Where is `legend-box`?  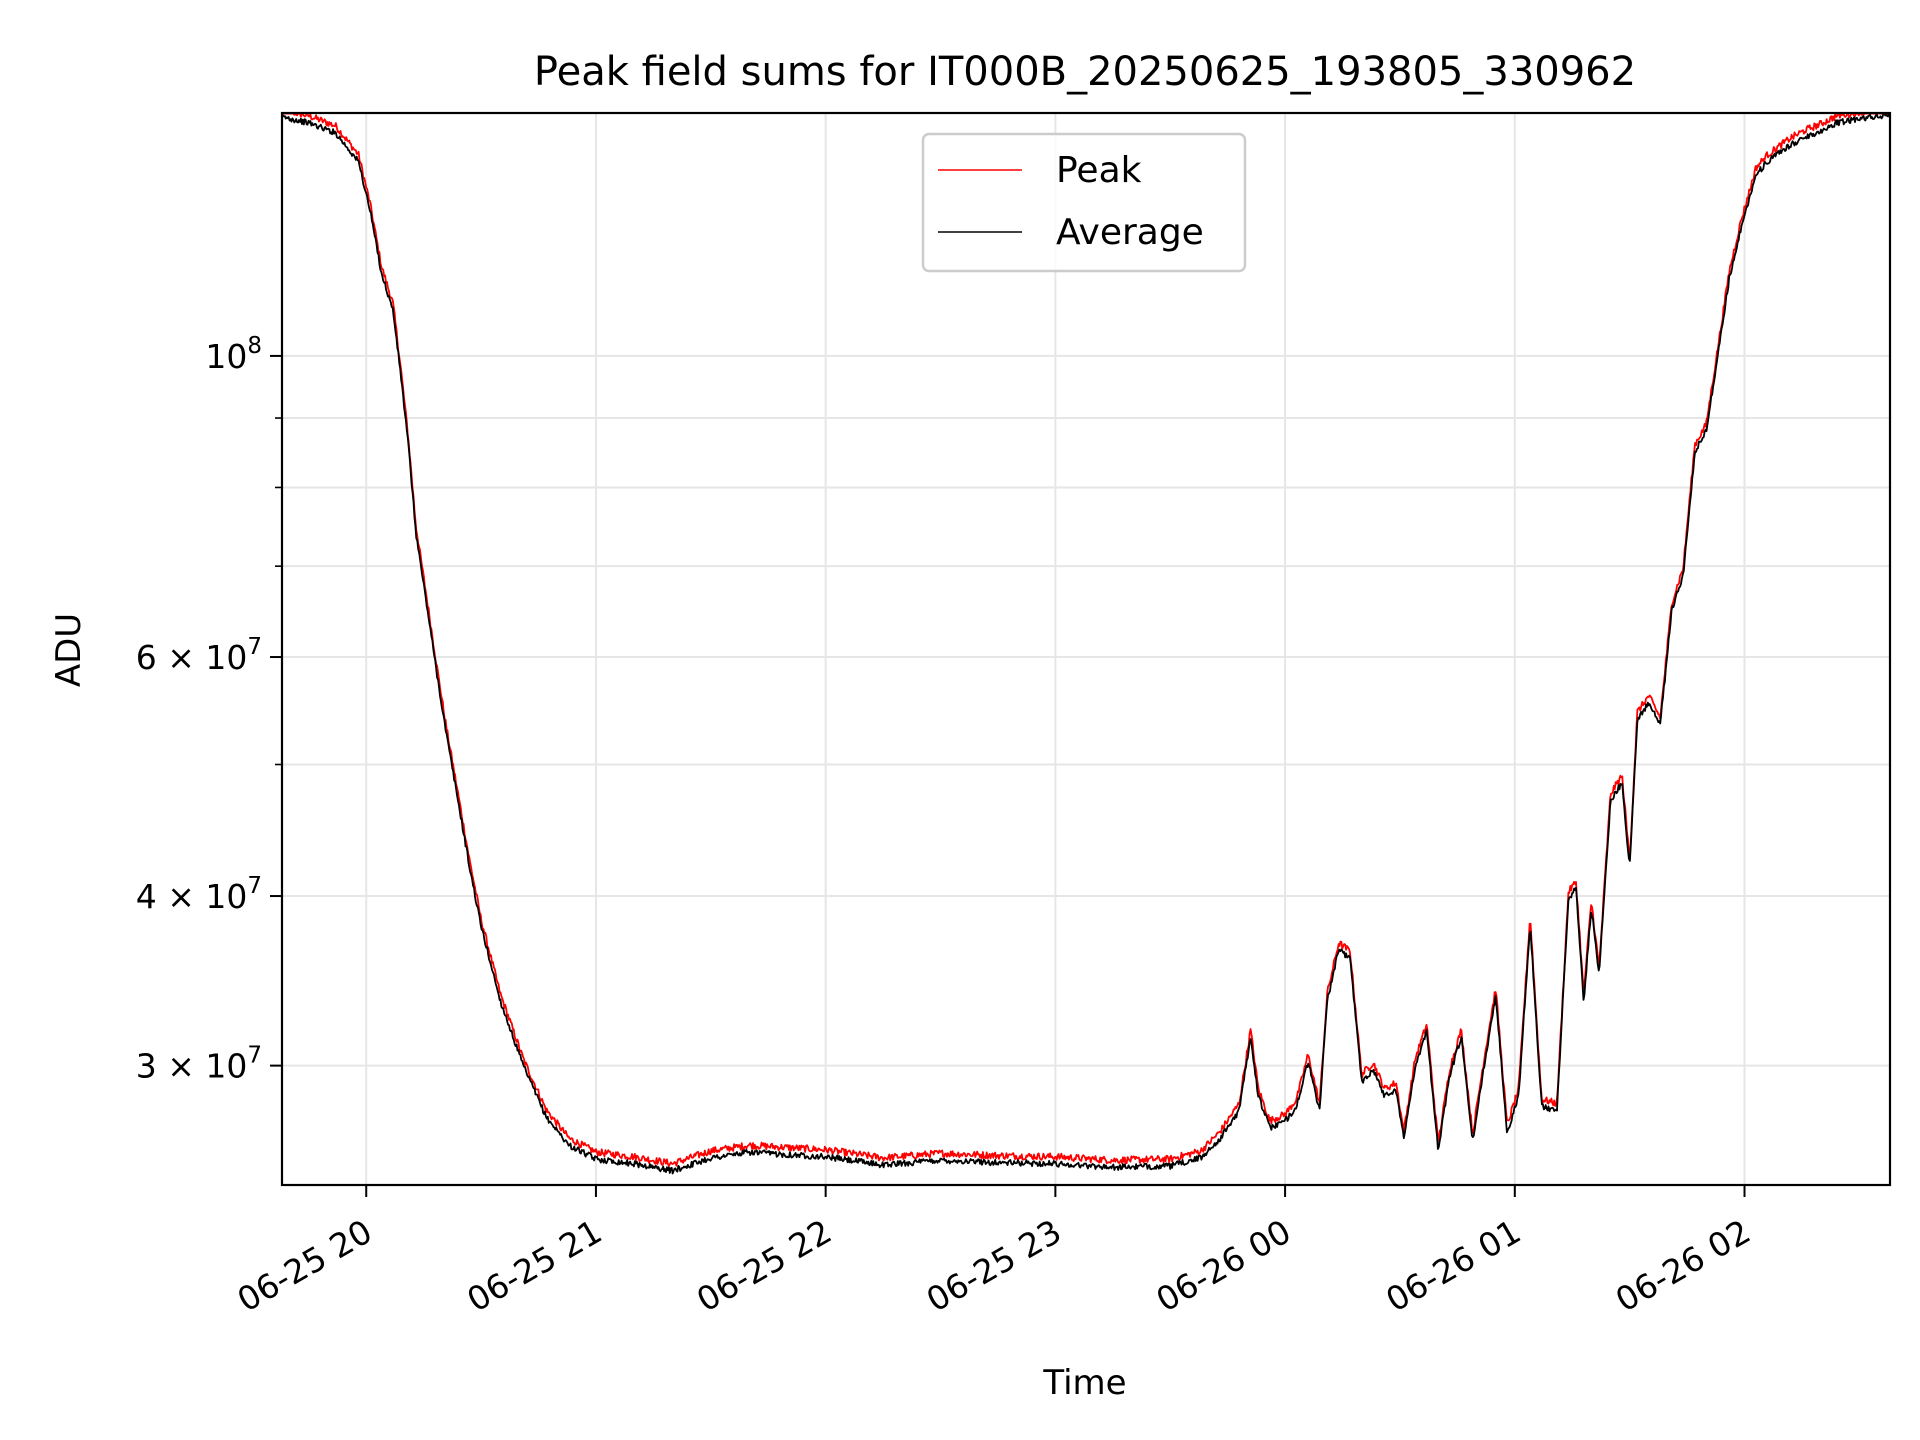
legend-box is located at coordinates (1084, 202).